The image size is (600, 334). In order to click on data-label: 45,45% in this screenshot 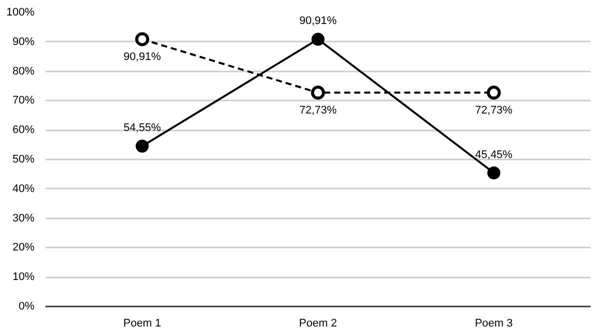, I will do `click(494, 154)`.